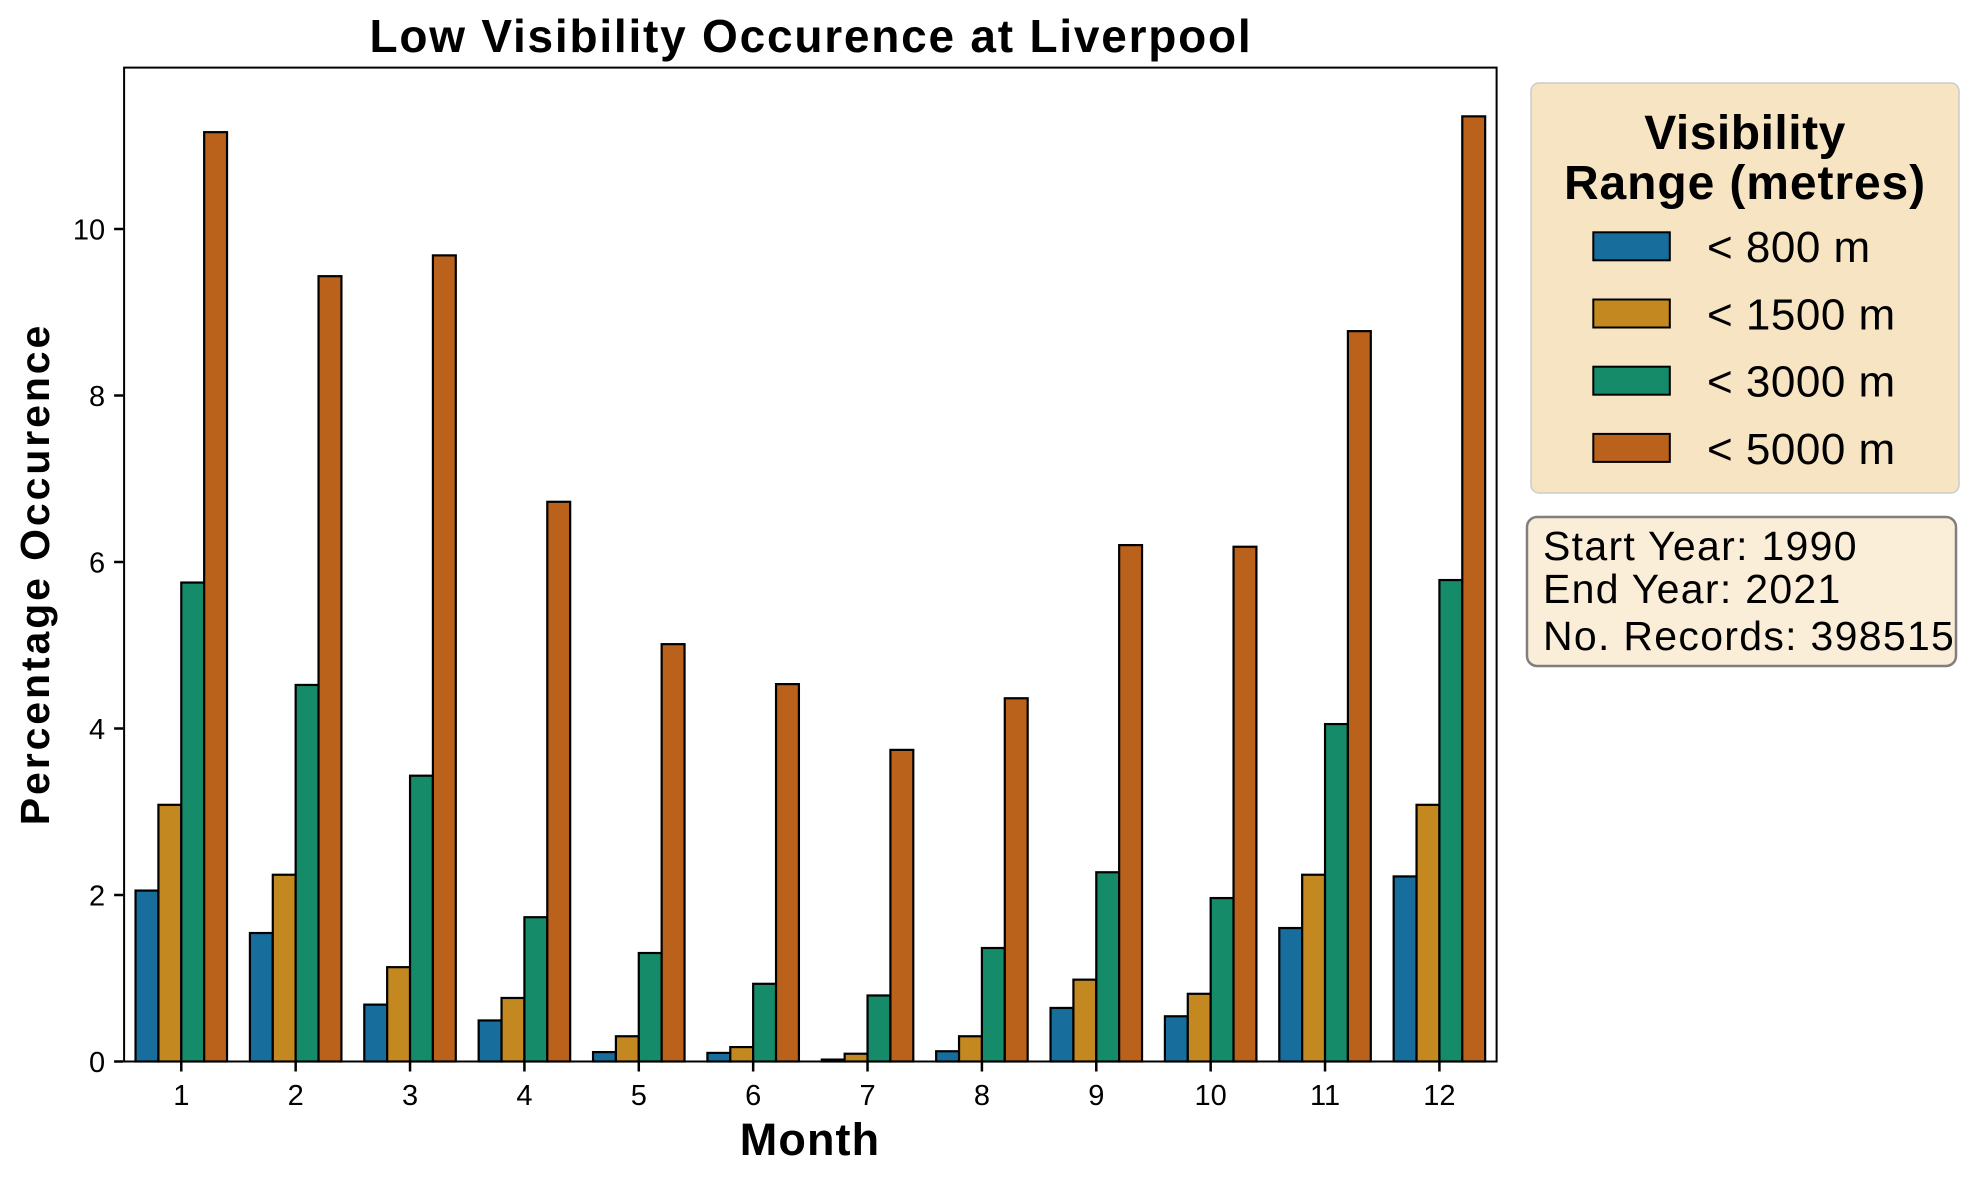 Image resolution: width=1966 pixels, height=1184 pixels. Describe the element at coordinates (1749, 636) in the screenshot. I see `svg-text: No. Records: 398515` at that location.